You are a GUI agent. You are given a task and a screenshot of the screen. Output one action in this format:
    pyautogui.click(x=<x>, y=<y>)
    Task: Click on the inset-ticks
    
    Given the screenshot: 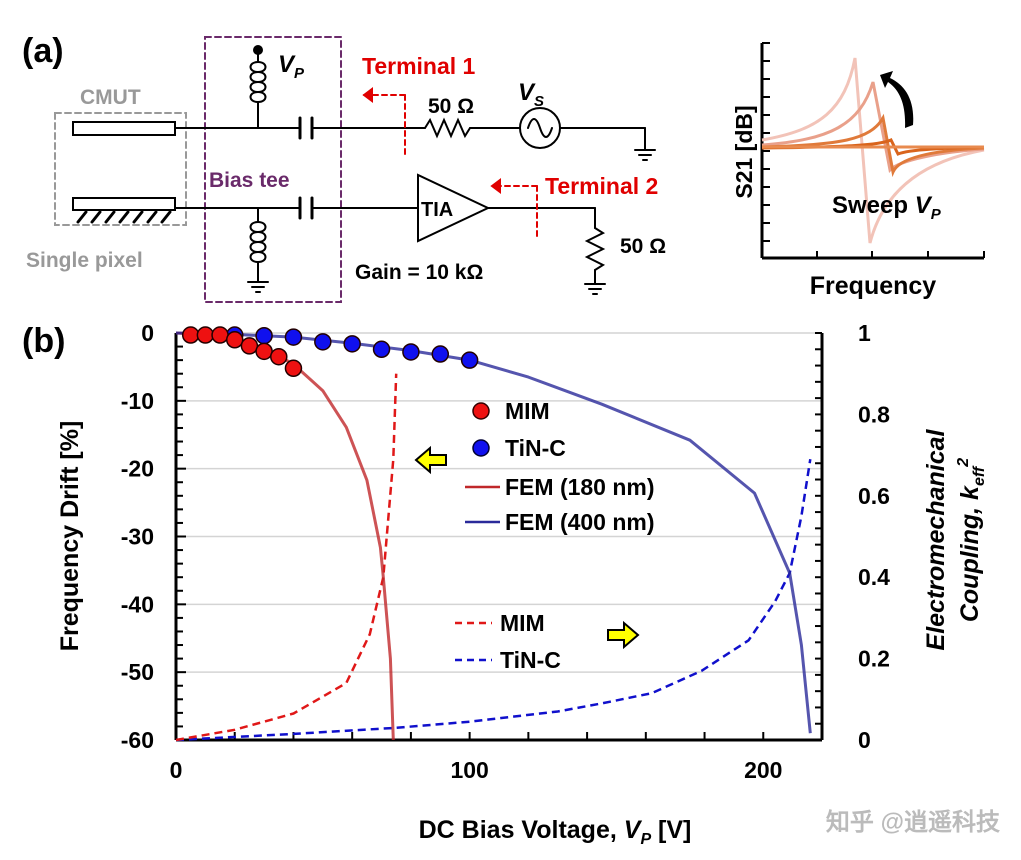 What is the action you would take?
    pyautogui.click(x=873, y=150)
    